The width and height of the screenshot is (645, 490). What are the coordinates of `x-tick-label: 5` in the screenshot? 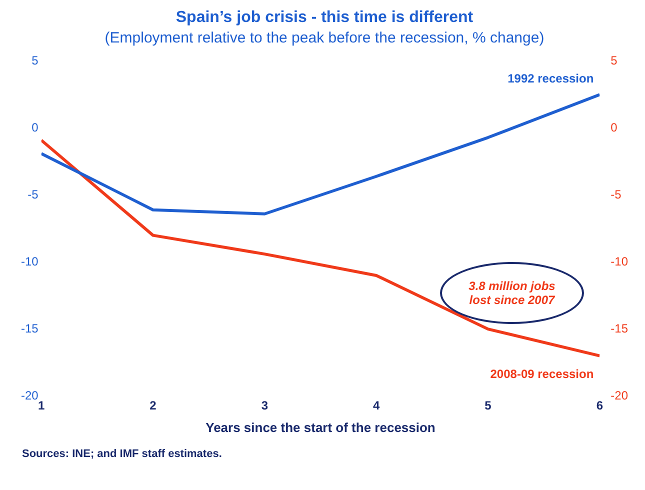 It's located at (488, 405).